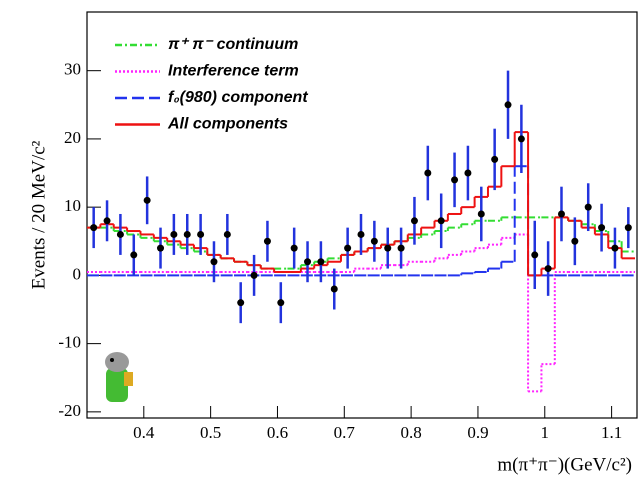 The image size is (639, 478). Describe the element at coordinates (69, 410) in the screenshot. I see `y-tick-label: -20` at that location.